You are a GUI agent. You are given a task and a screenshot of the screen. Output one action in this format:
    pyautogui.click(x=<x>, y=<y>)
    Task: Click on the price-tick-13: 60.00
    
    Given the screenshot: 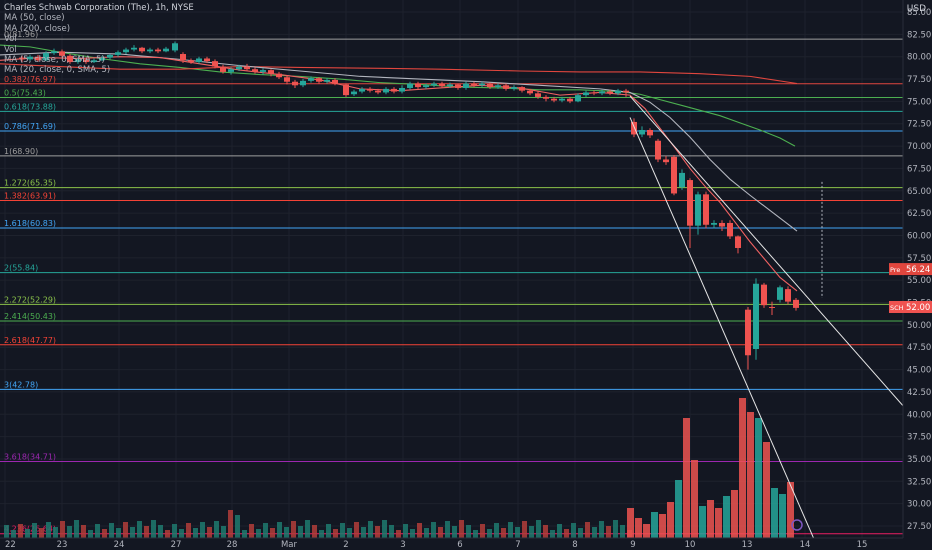 What is the action you would take?
    pyautogui.click(x=919, y=236)
    